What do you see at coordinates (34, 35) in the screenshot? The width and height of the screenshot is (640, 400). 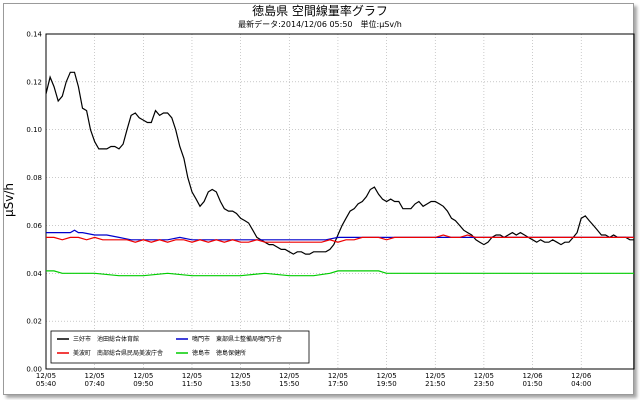 I see `y-tick-label: 0.14` at bounding box center [34, 35].